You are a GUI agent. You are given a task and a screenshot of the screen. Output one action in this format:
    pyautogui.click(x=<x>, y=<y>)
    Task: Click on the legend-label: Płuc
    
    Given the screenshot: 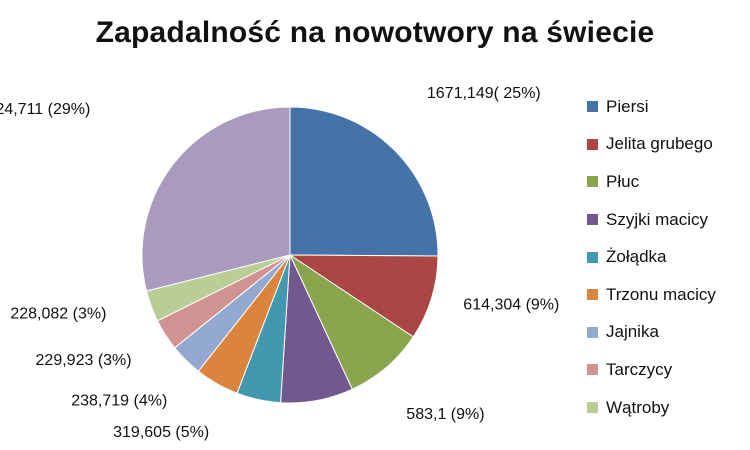 What is the action you would take?
    pyautogui.click(x=623, y=181)
    